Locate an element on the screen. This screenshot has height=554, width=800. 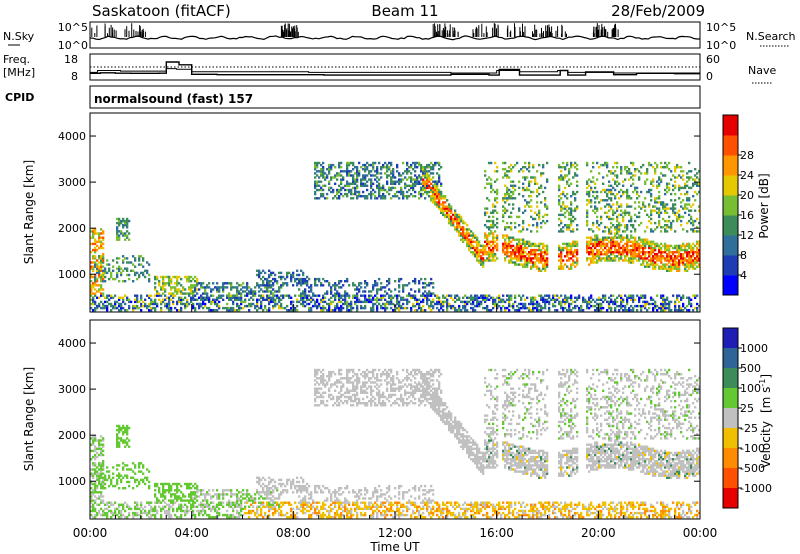
power-cell-1931 is located at coordinates (433, 196).